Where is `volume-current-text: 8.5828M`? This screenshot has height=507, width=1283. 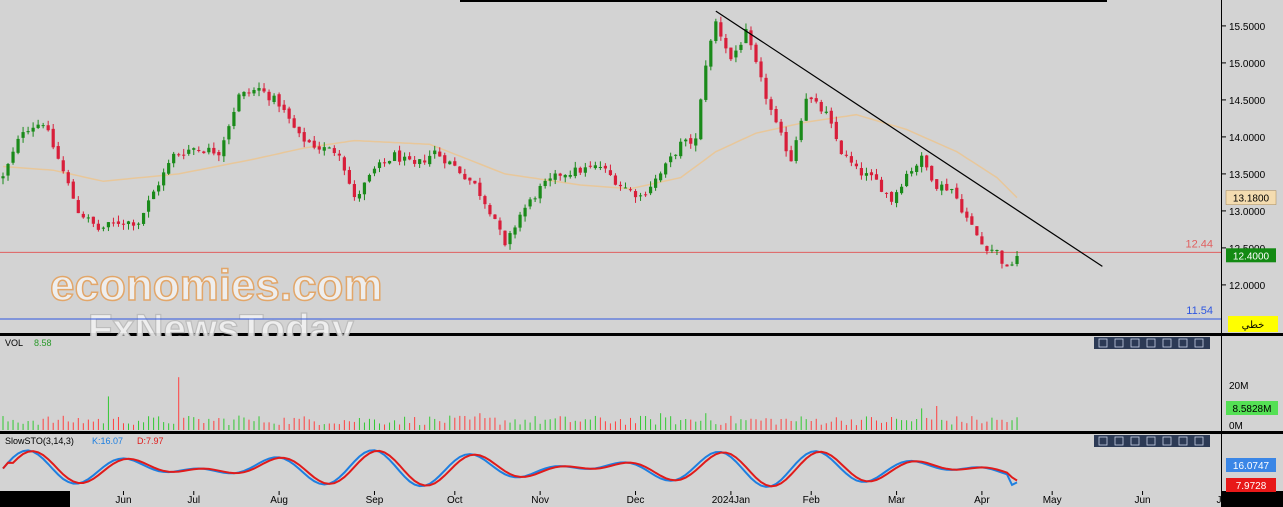 volume-current-text: 8.5828M is located at coordinates (1252, 409).